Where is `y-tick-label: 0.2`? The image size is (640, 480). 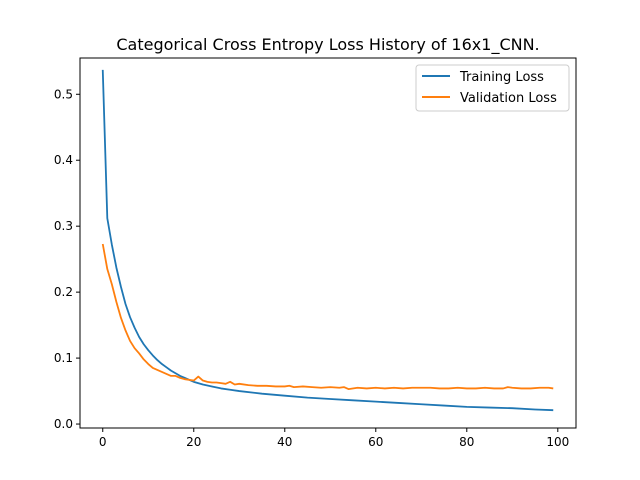 y-tick-label: 0.2 is located at coordinates (63, 292).